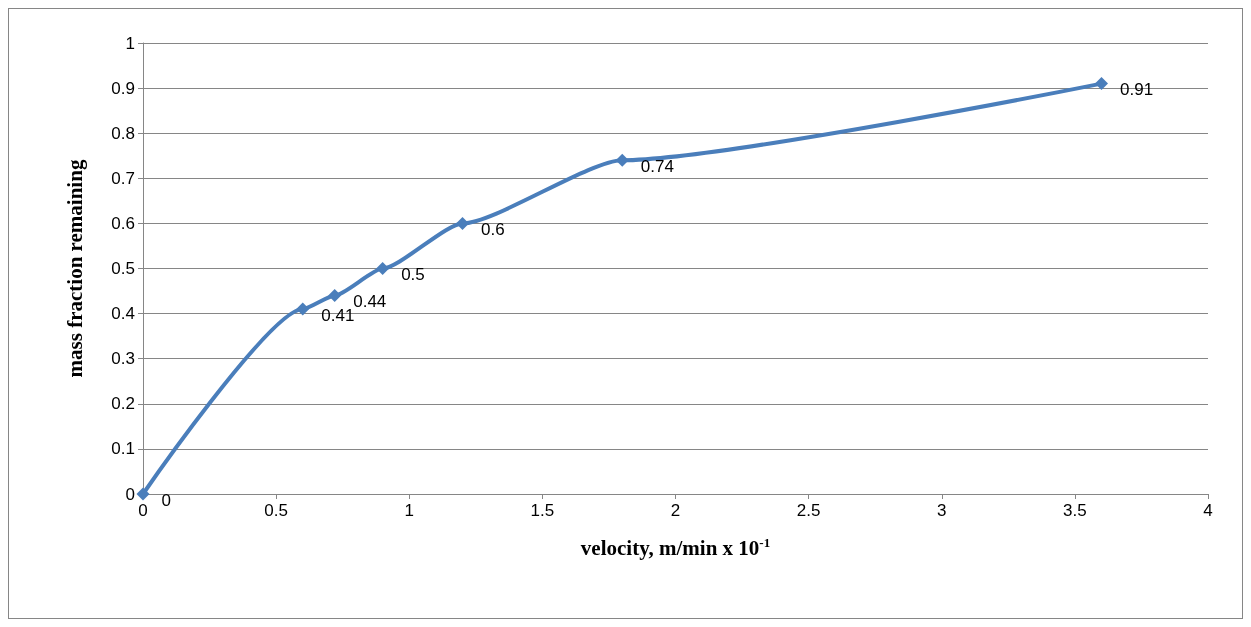 The image size is (1251, 627). Describe the element at coordinates (808, 510) in the screenshot. I see `x-tick-label: 2.5` at that location.